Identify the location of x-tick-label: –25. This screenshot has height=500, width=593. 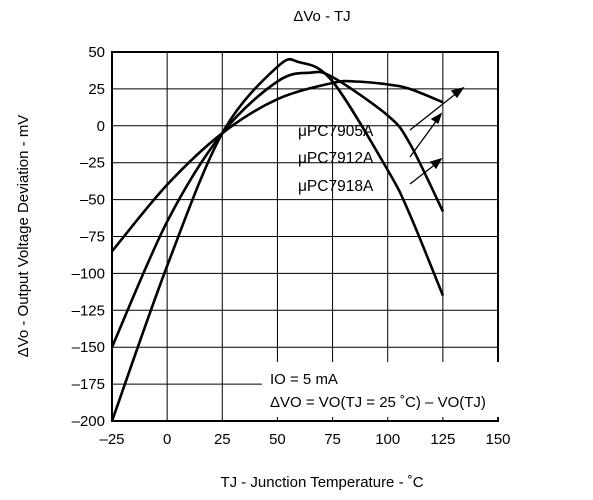
(111, 439).